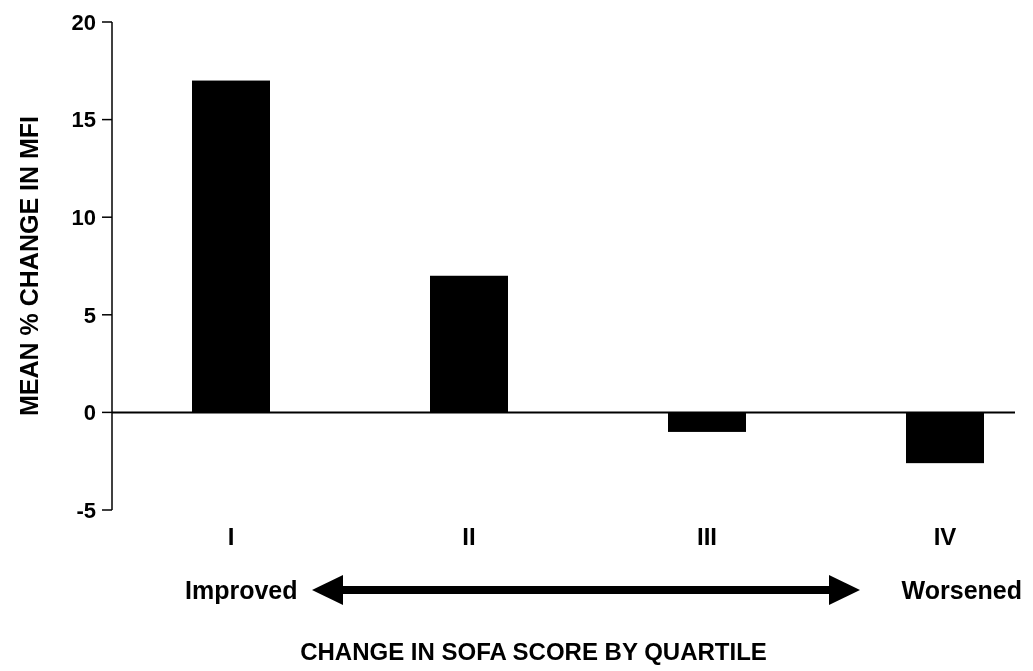  I want to click on x-tick-label: IV, so click(945, 536).